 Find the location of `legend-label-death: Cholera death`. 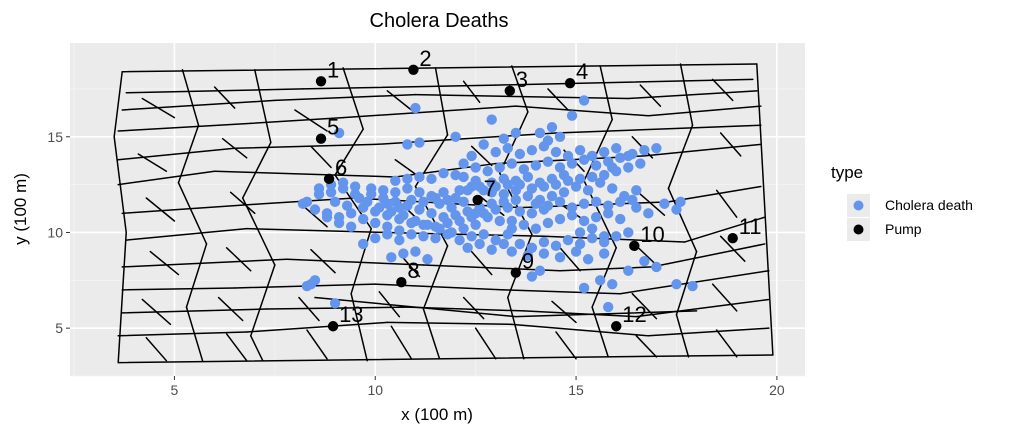

legend-label-death: Cholera death is located at coordinates (929, 205).